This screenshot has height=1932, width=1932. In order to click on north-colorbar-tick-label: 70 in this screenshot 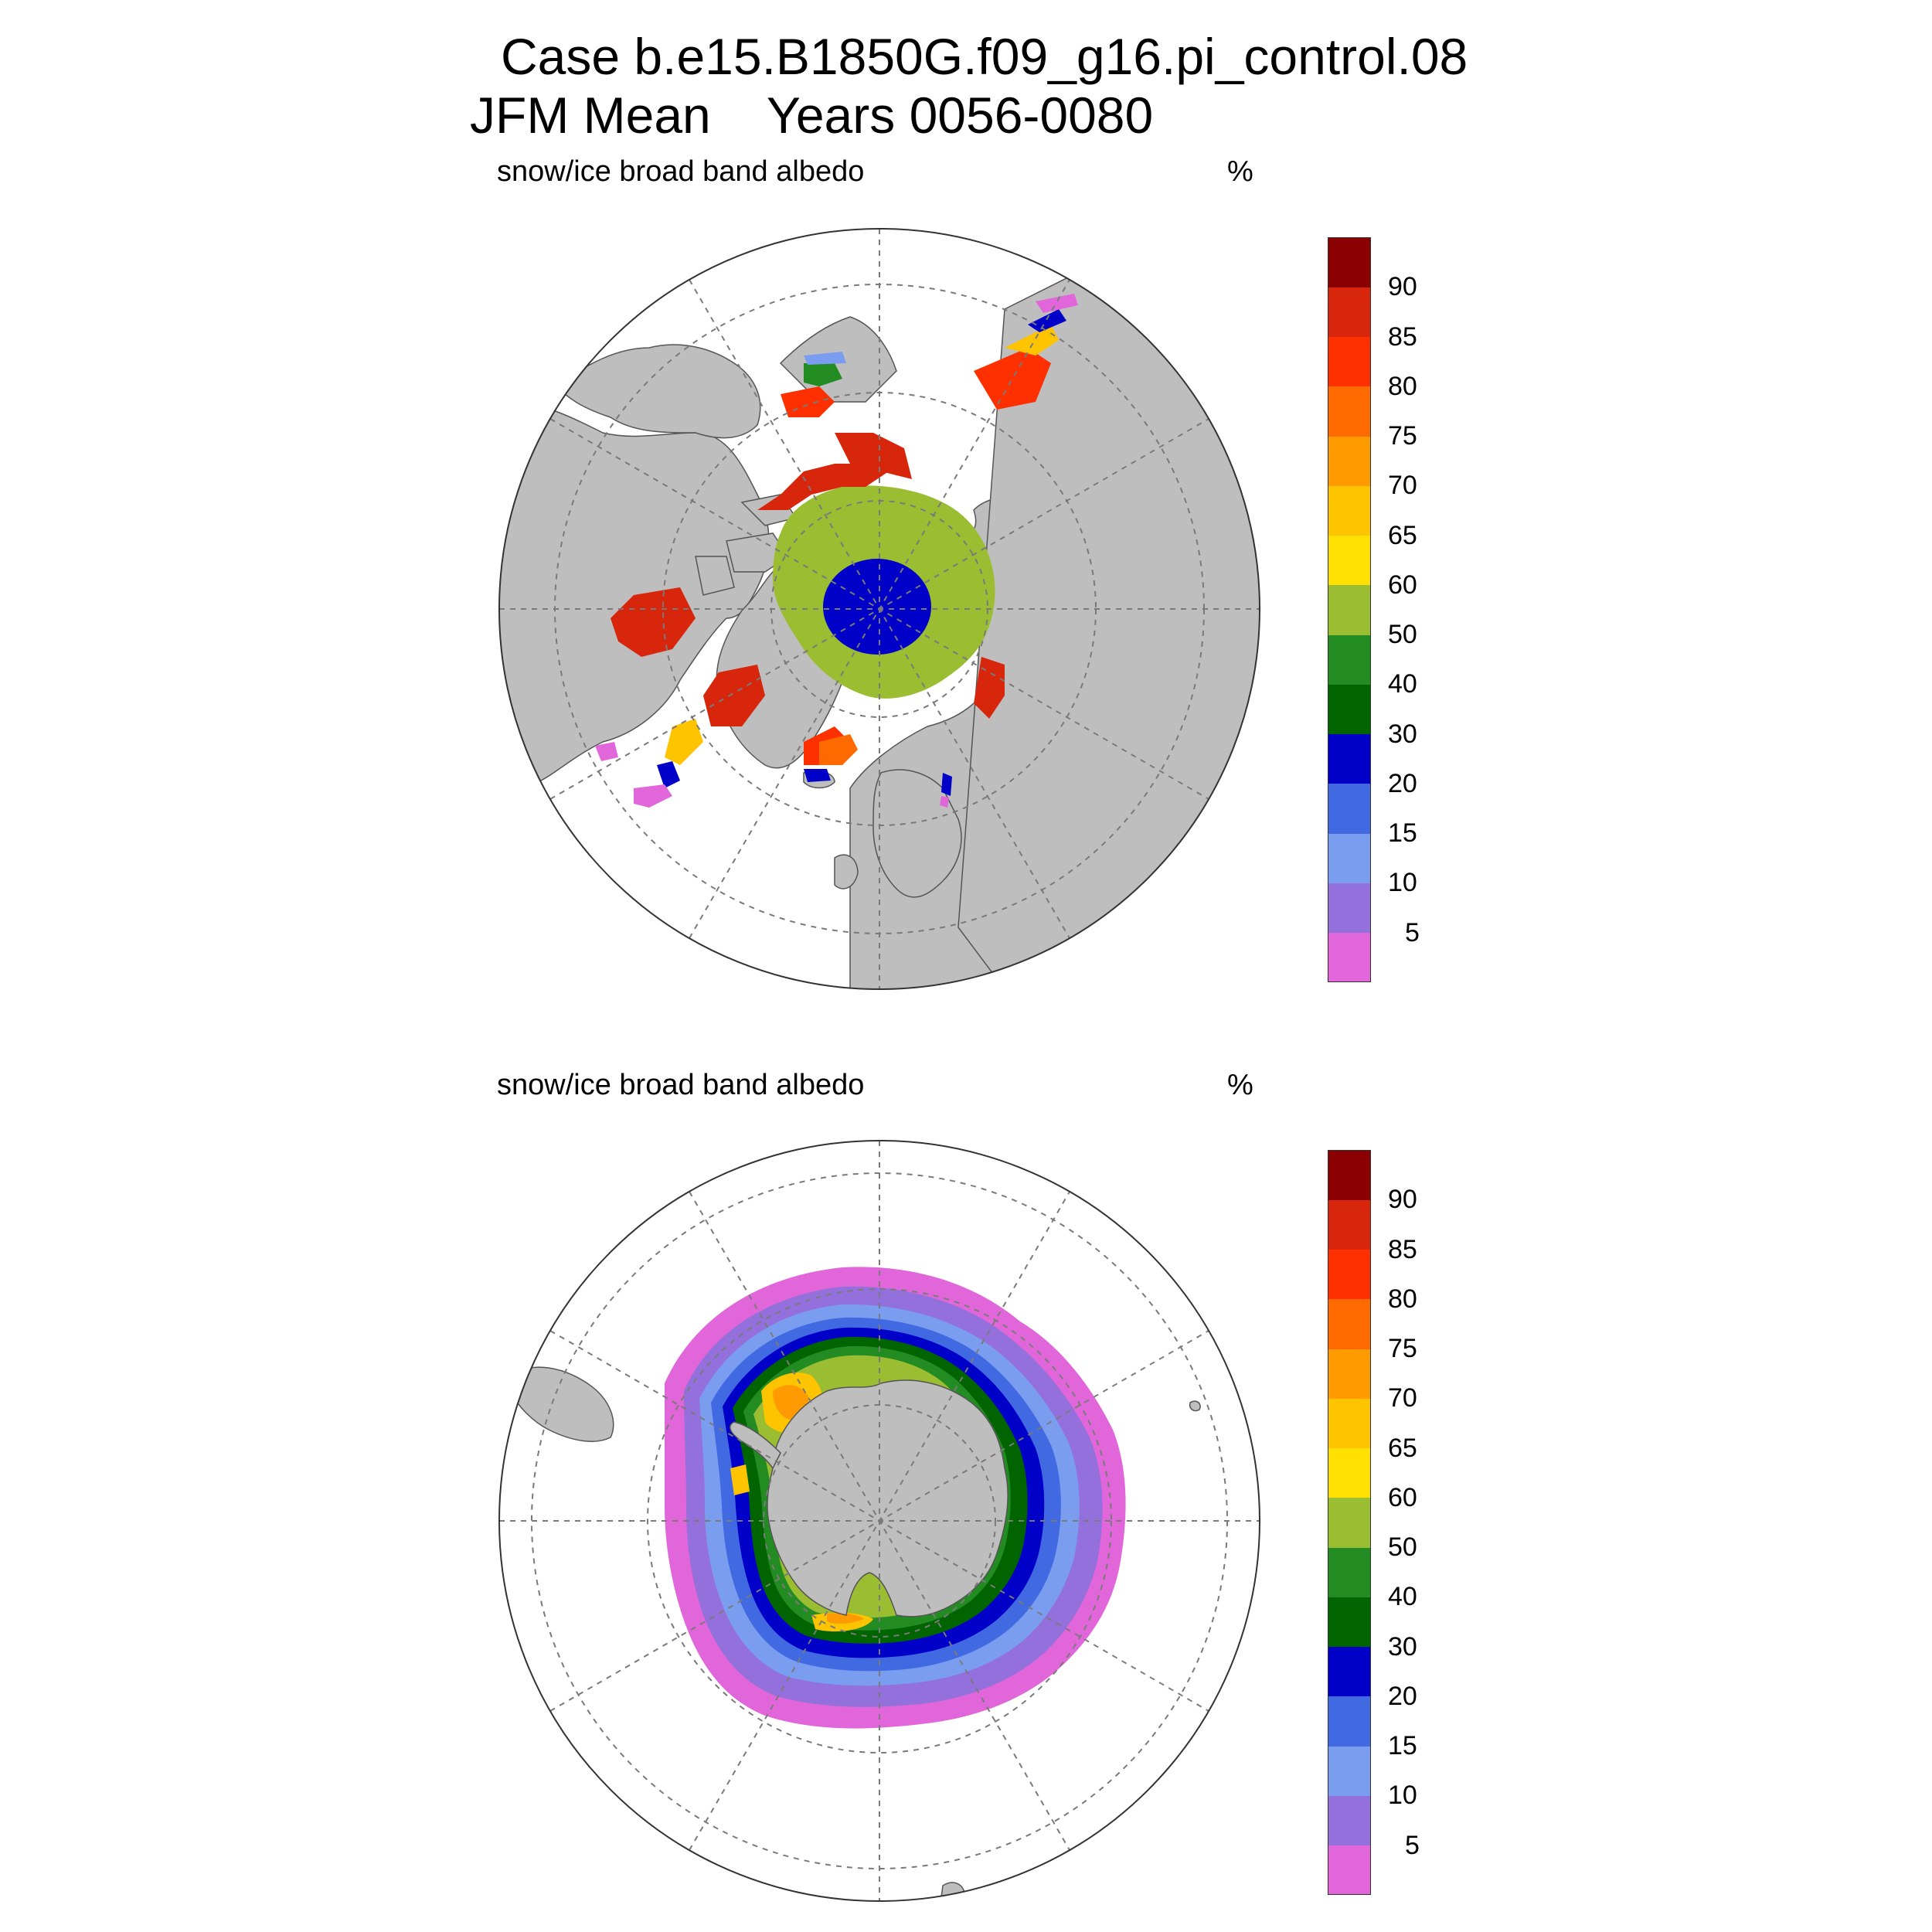, I will do `click(1403, 486)`.